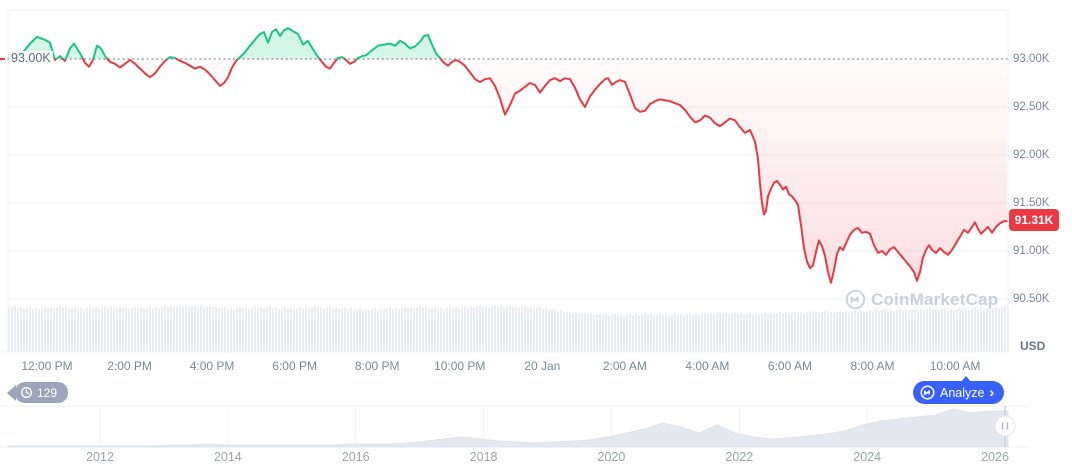  I want to click on history-events-pill: 129, so click(42, 392).